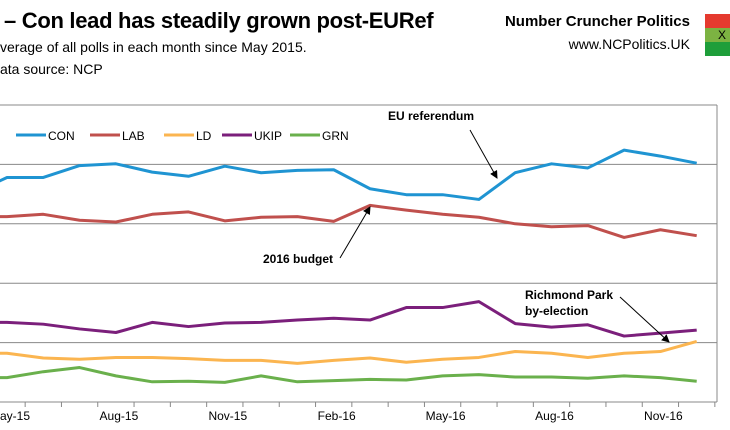 The height and width of the screenshot is (430, 730). Describe the element at coordinates (219, 20) in the screenshot. I see `chart-title: – Con lead has steadily grown post-EURef` at that location.